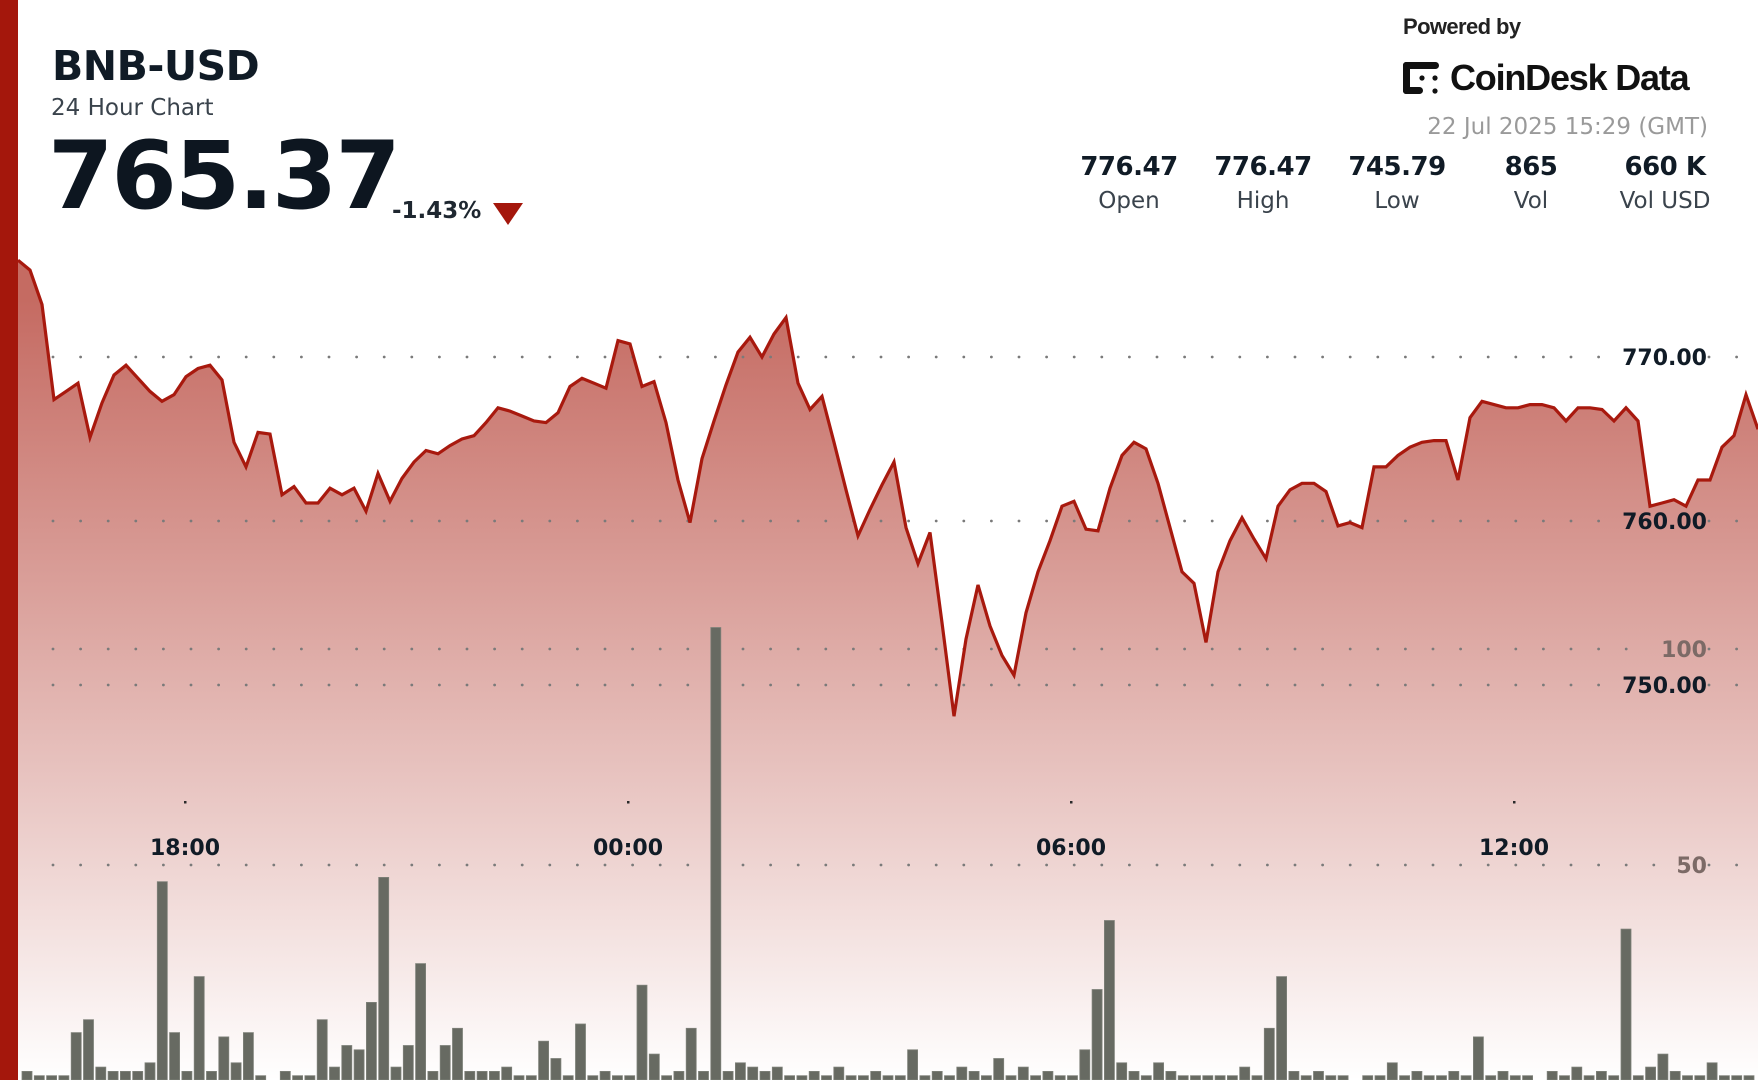  I want to click on time-axis-label: 00:00, so click(628, 848).